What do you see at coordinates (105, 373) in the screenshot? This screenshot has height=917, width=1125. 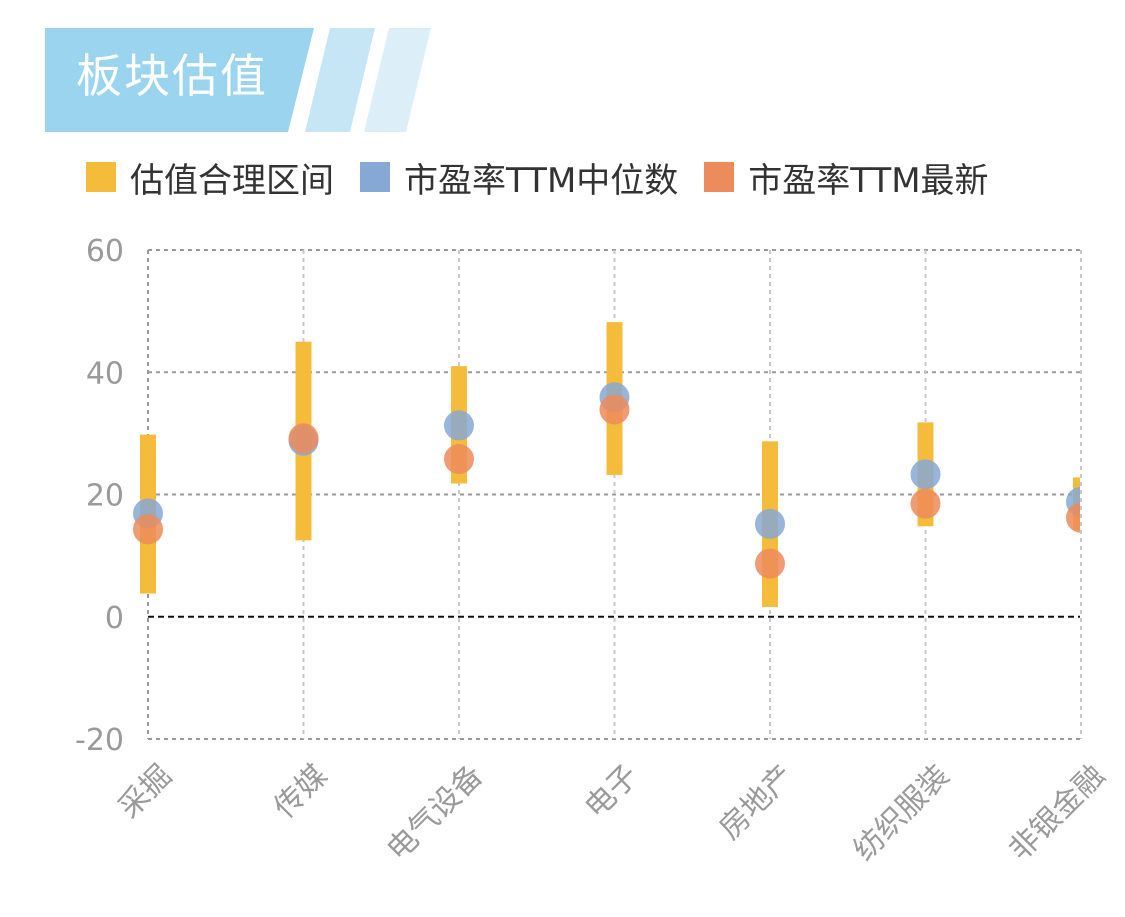 I see `y-tick-label: 40` at bounding box center [105, 373].